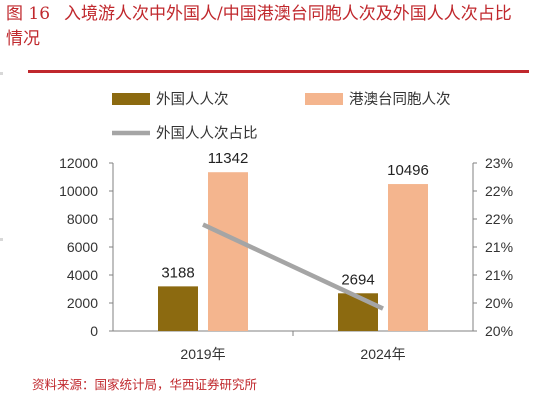  What do you see at coordinates (82, 247) in the screenshot?
I see `y-tick-label: 6000` at bounding box center [82, 247].